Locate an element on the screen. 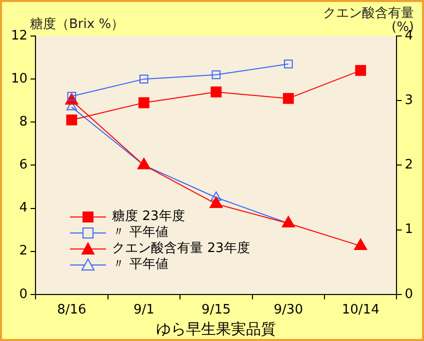 This screenshot has width=424, height=341. y2-tick-label: 1 is located at coordinates (409, 230).